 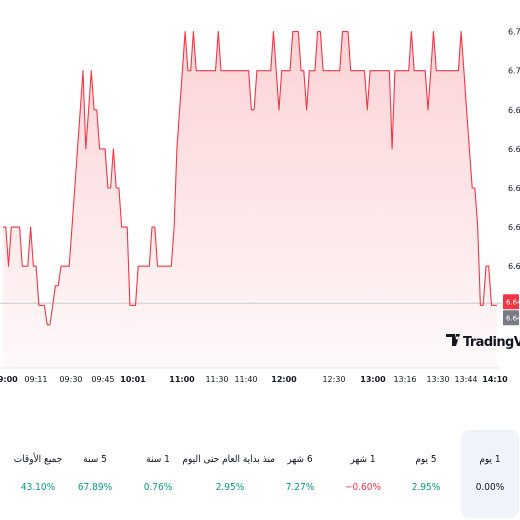 I want to click on tradingview-logo: TradingView, so click(x=483, y=342).